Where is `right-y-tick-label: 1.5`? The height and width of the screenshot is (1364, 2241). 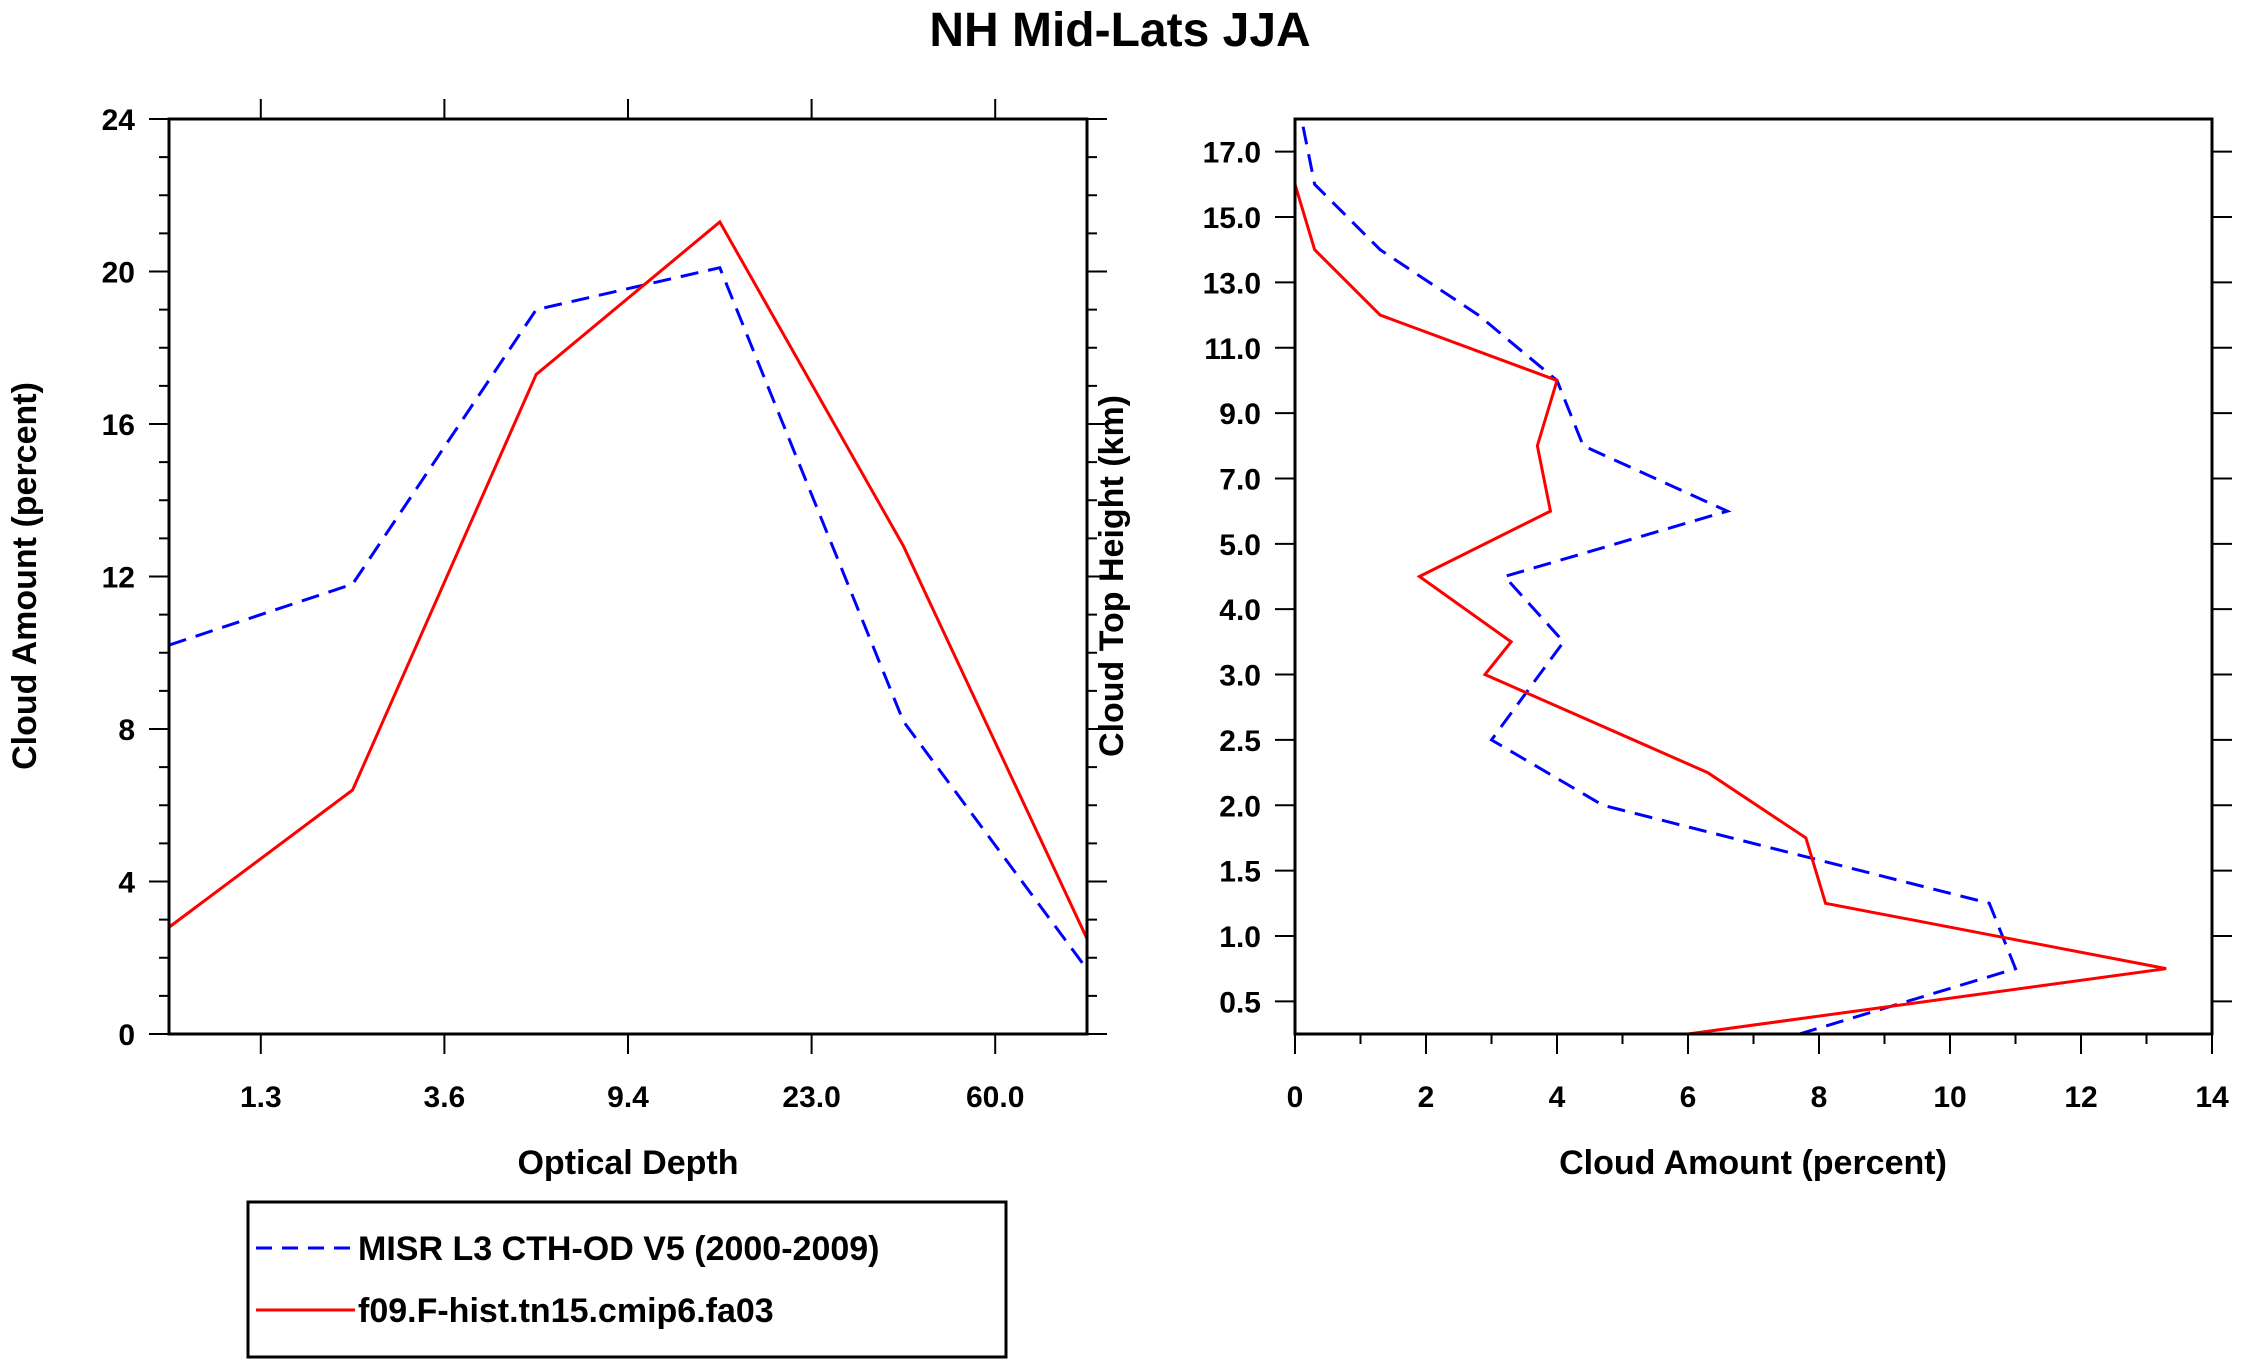 right-y-tick-label: 1.5 is located at coordinates (1240, 872).